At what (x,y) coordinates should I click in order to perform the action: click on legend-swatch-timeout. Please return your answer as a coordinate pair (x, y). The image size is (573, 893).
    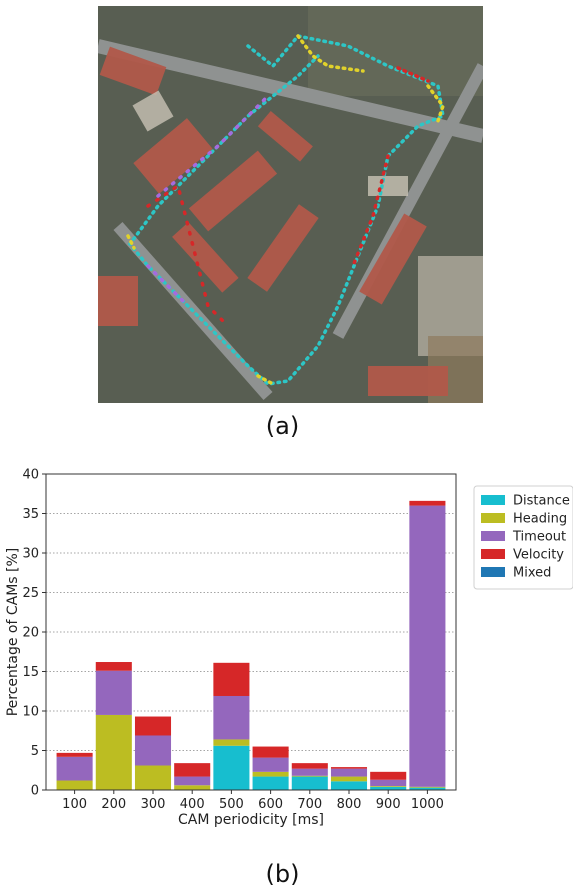
    Looking at the image, I should click on (493, 536).